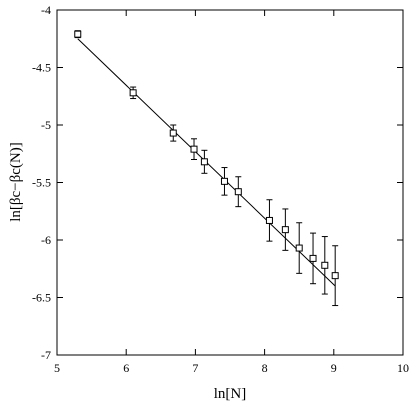  What do you see at coordinates (16, 182) in the screenshot?
I see `y-axis-label: ln[βc−βc(N)]` at bounding box center [16, 182].